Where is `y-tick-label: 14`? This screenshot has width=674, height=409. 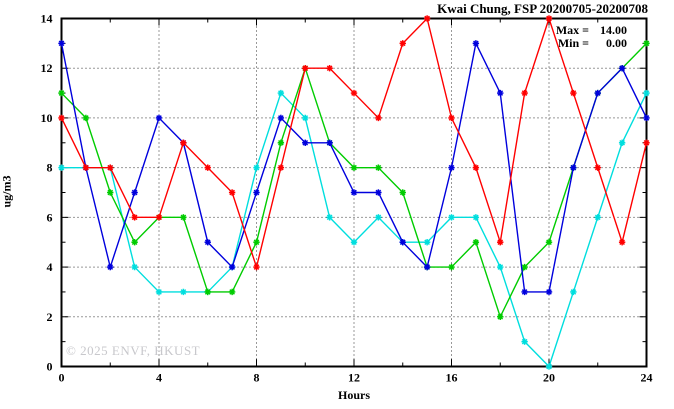
y-tick-label: 14 is located at coordinates (47, 19).